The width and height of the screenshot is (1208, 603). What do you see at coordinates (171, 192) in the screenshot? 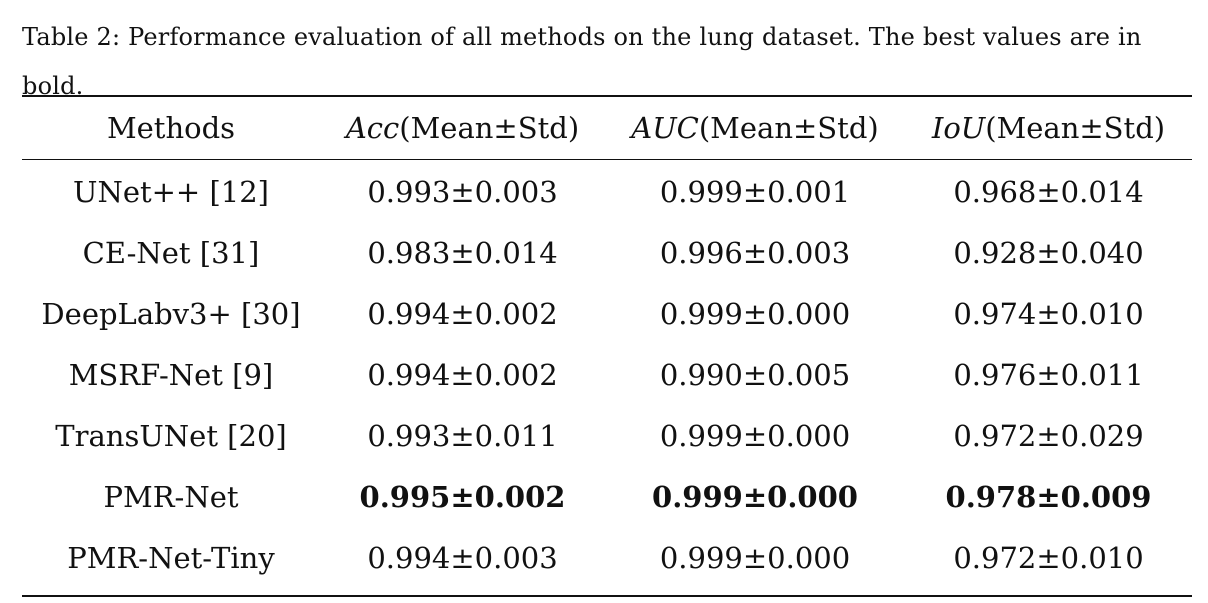
I see `cell-method: UNet++ [12]` at bounding box center [171, 192].